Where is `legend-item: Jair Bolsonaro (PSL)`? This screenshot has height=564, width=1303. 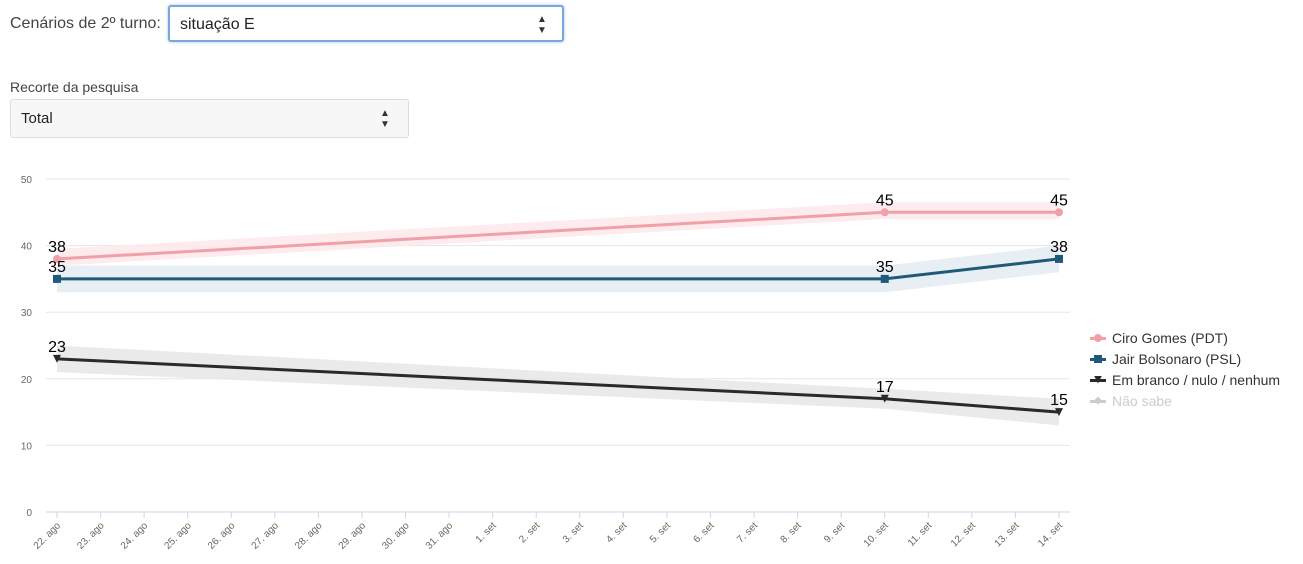
legend-item: Jair Bolsonaro (PSL) is located at coordinates (1185, 358).